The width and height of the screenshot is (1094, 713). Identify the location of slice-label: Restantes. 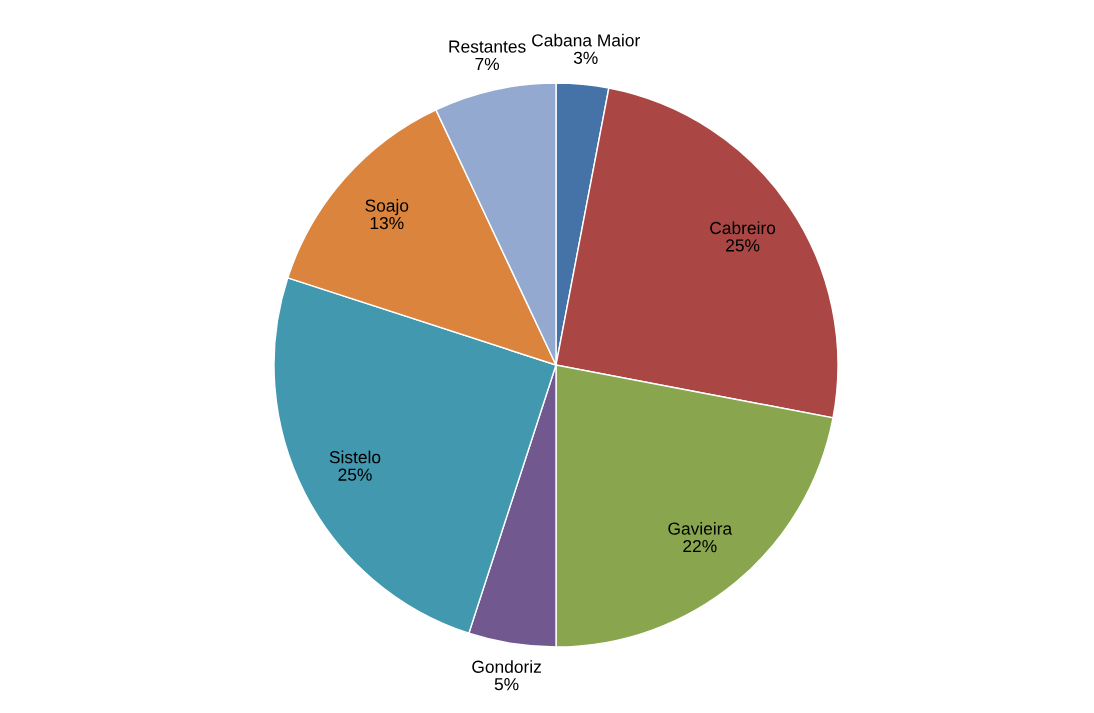
(487, 46).